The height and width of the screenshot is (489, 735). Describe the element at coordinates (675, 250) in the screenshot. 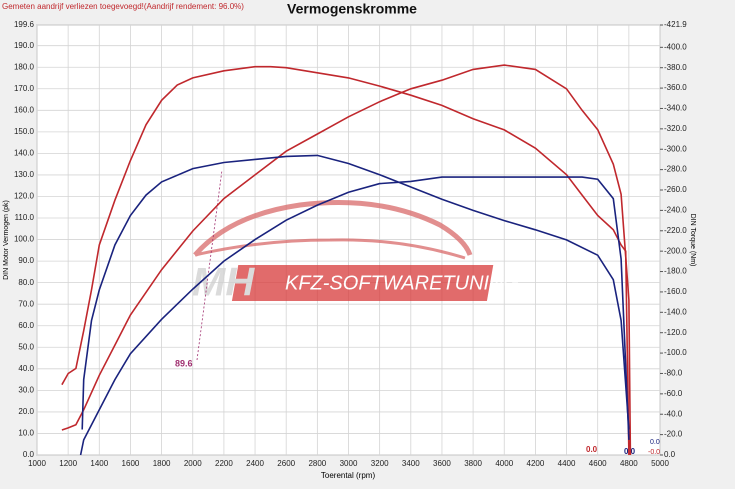

I see `y2-tick-label: -200.0` at that location.